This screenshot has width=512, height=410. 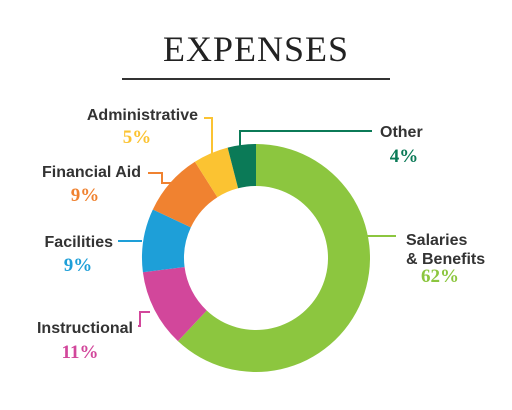 What do you see at coordinates (144, 319) in the screenshot?
I see `leader-line-instructional` at bounding box center [144, 319].